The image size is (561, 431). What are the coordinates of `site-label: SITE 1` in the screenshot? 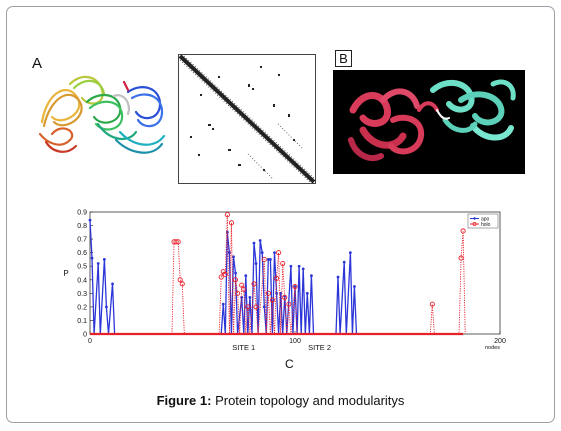 It's located at (243, 347).